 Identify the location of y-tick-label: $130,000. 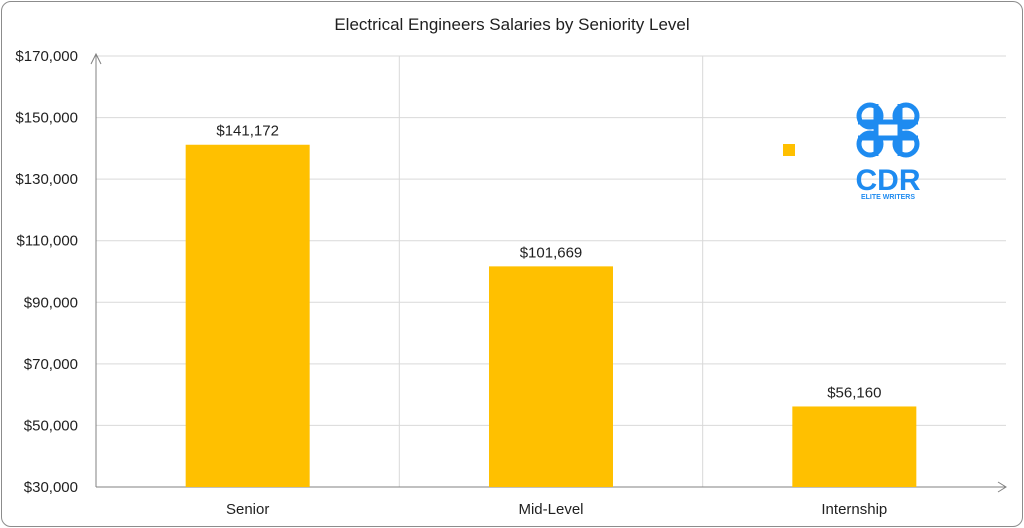
(46, 179).